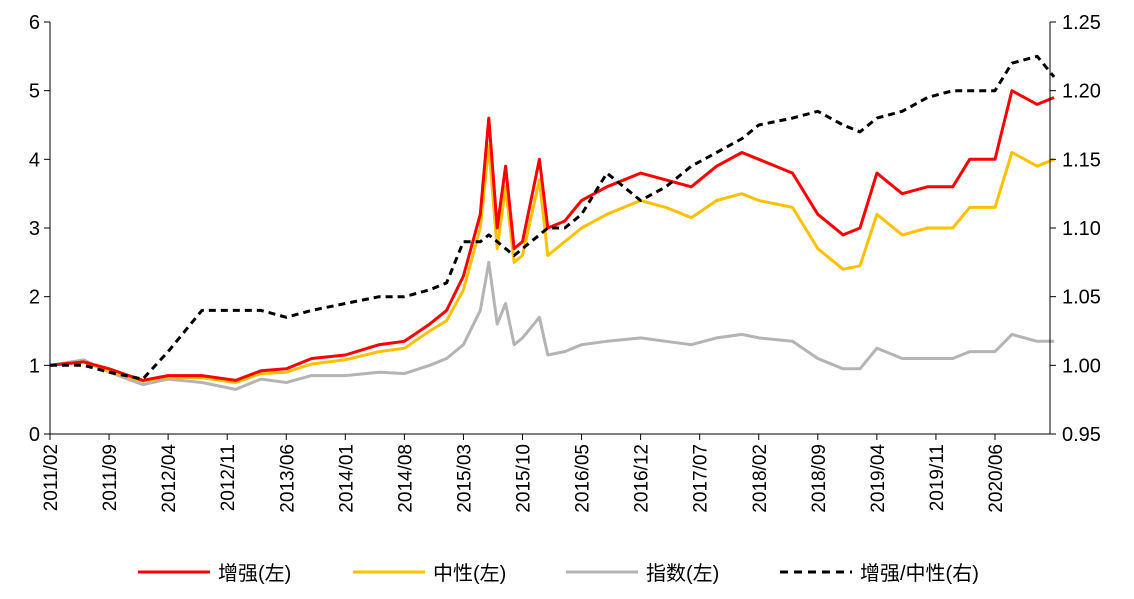  What do you see at coordinates (937, 477) in the screenshot?
I see `x-tick-label: 2019/11` at bounding box center [937, 477].